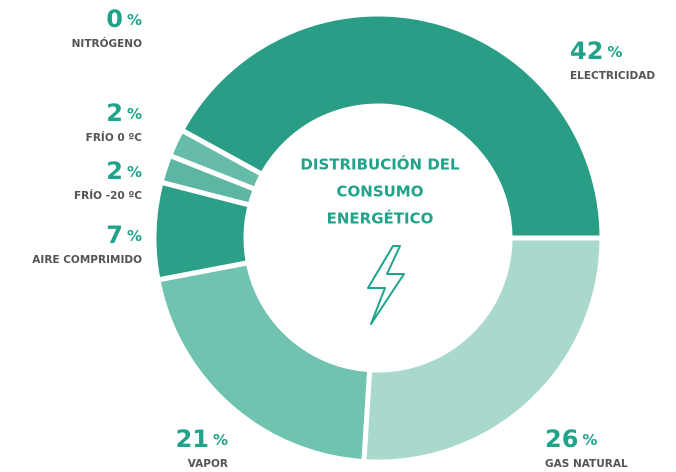 Image resolution: width=676 pixels, height=472 pixels. I want to click on category-label: ELECTRICIDAD, so click(612, 76).